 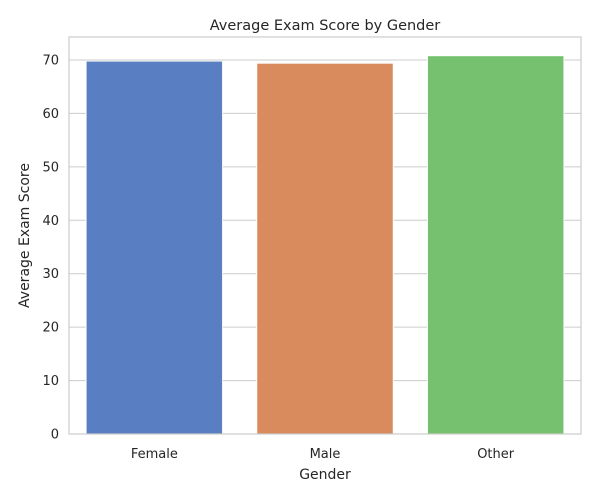 I want to click on x-tick-label: Female, so click(x=154, y=454).